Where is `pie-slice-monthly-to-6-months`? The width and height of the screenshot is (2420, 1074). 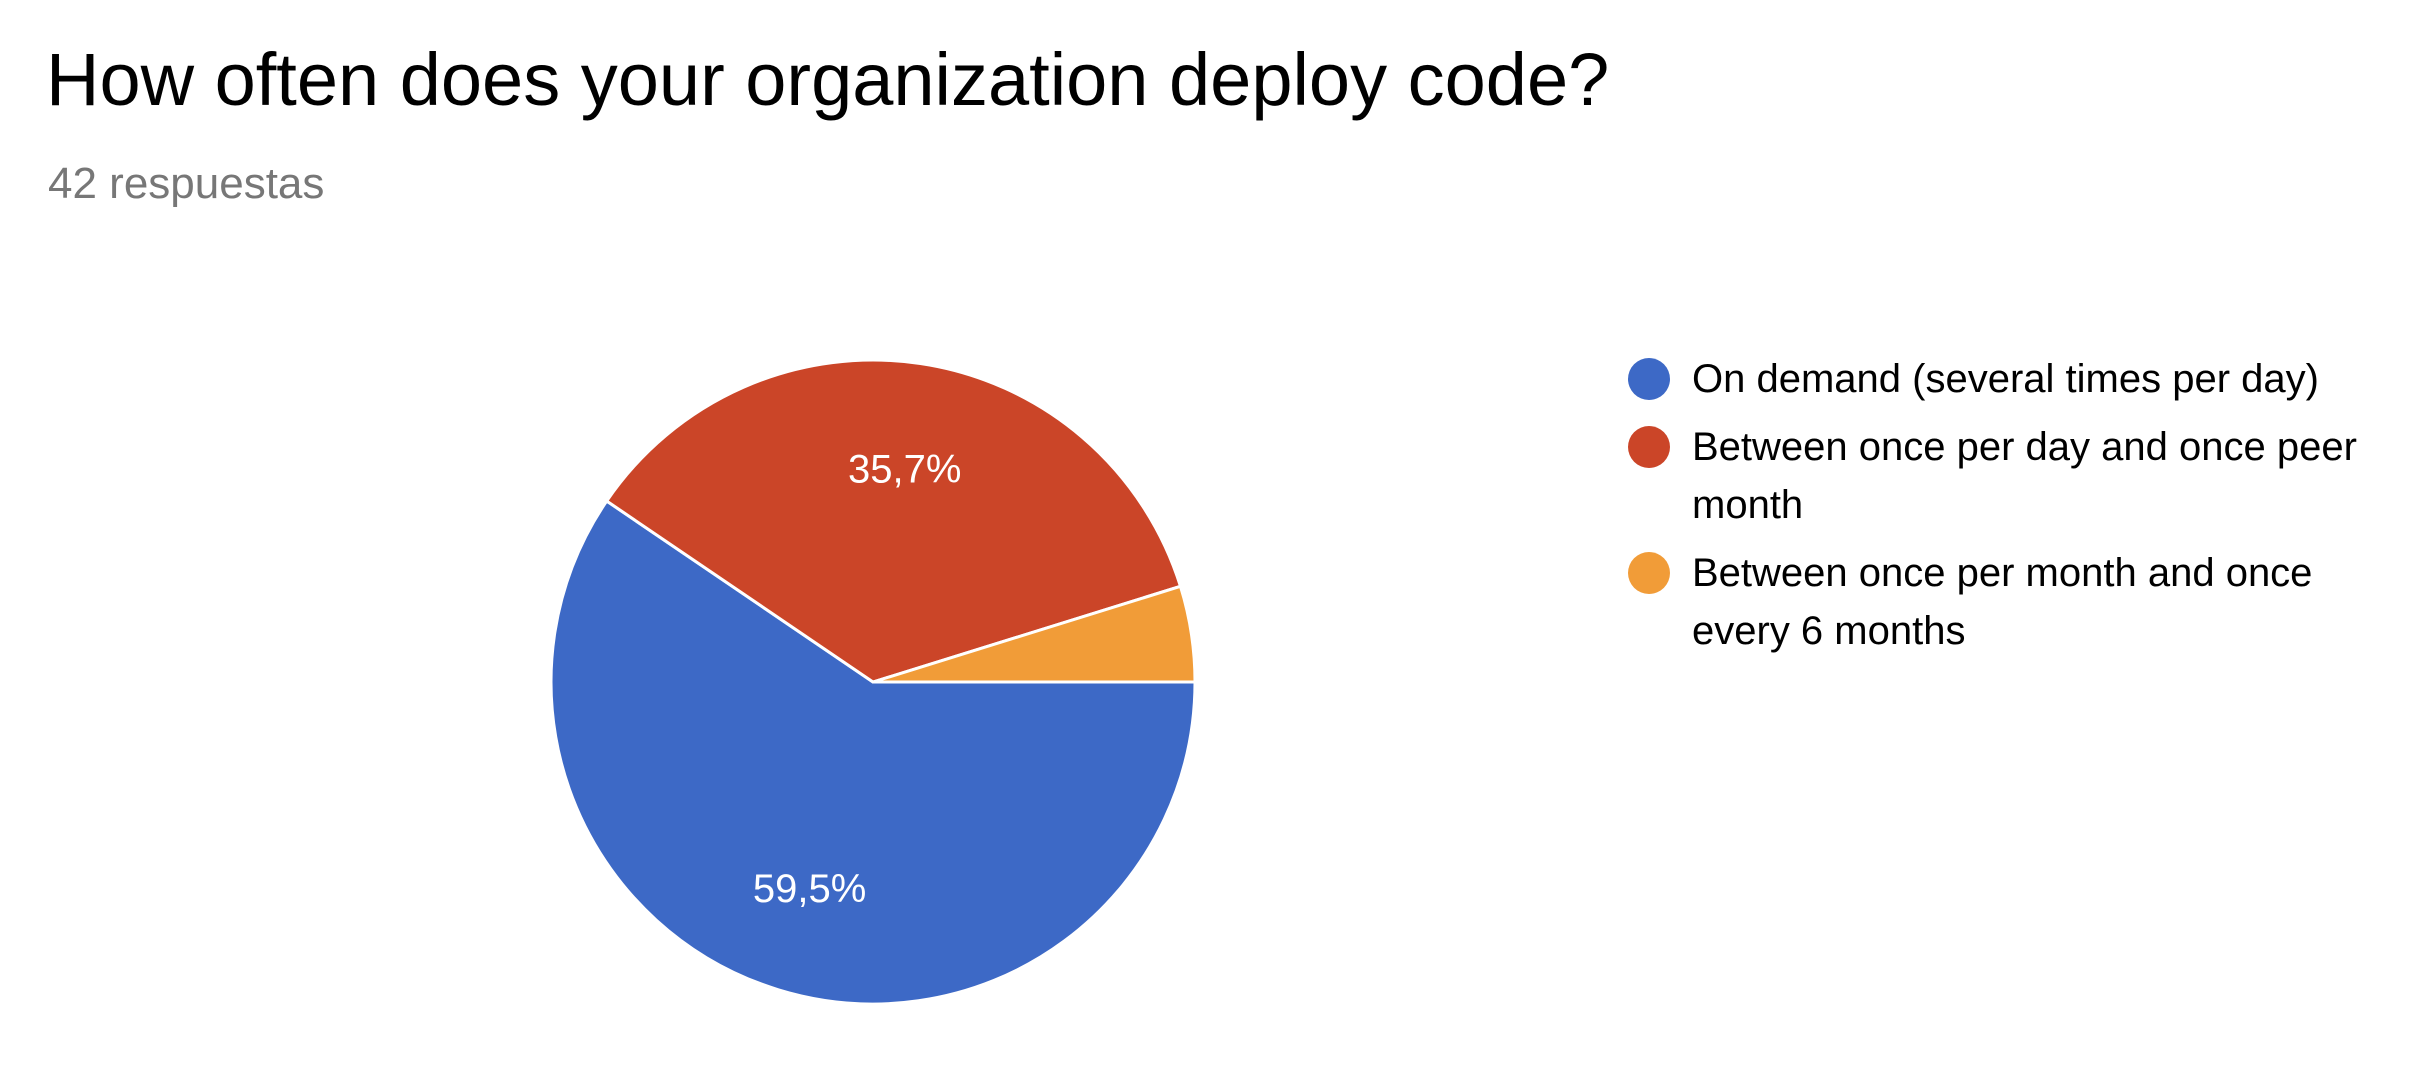
pie-slice-monthly-to-6-months is located at coordinates (1034, 634).